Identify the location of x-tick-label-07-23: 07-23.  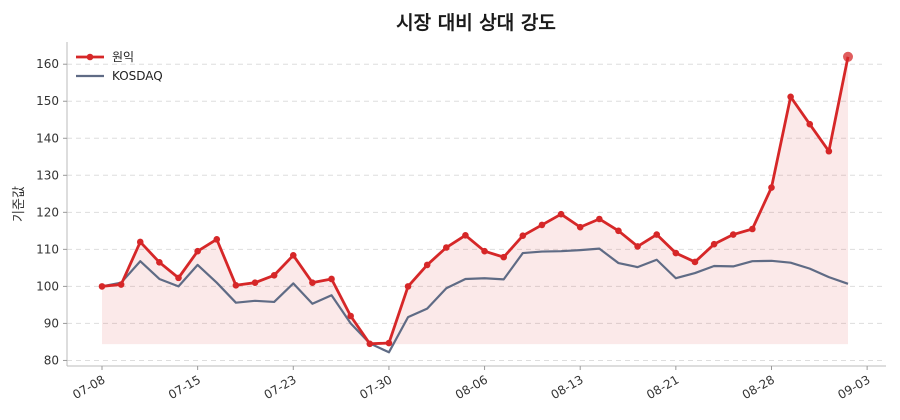
(280, 387).